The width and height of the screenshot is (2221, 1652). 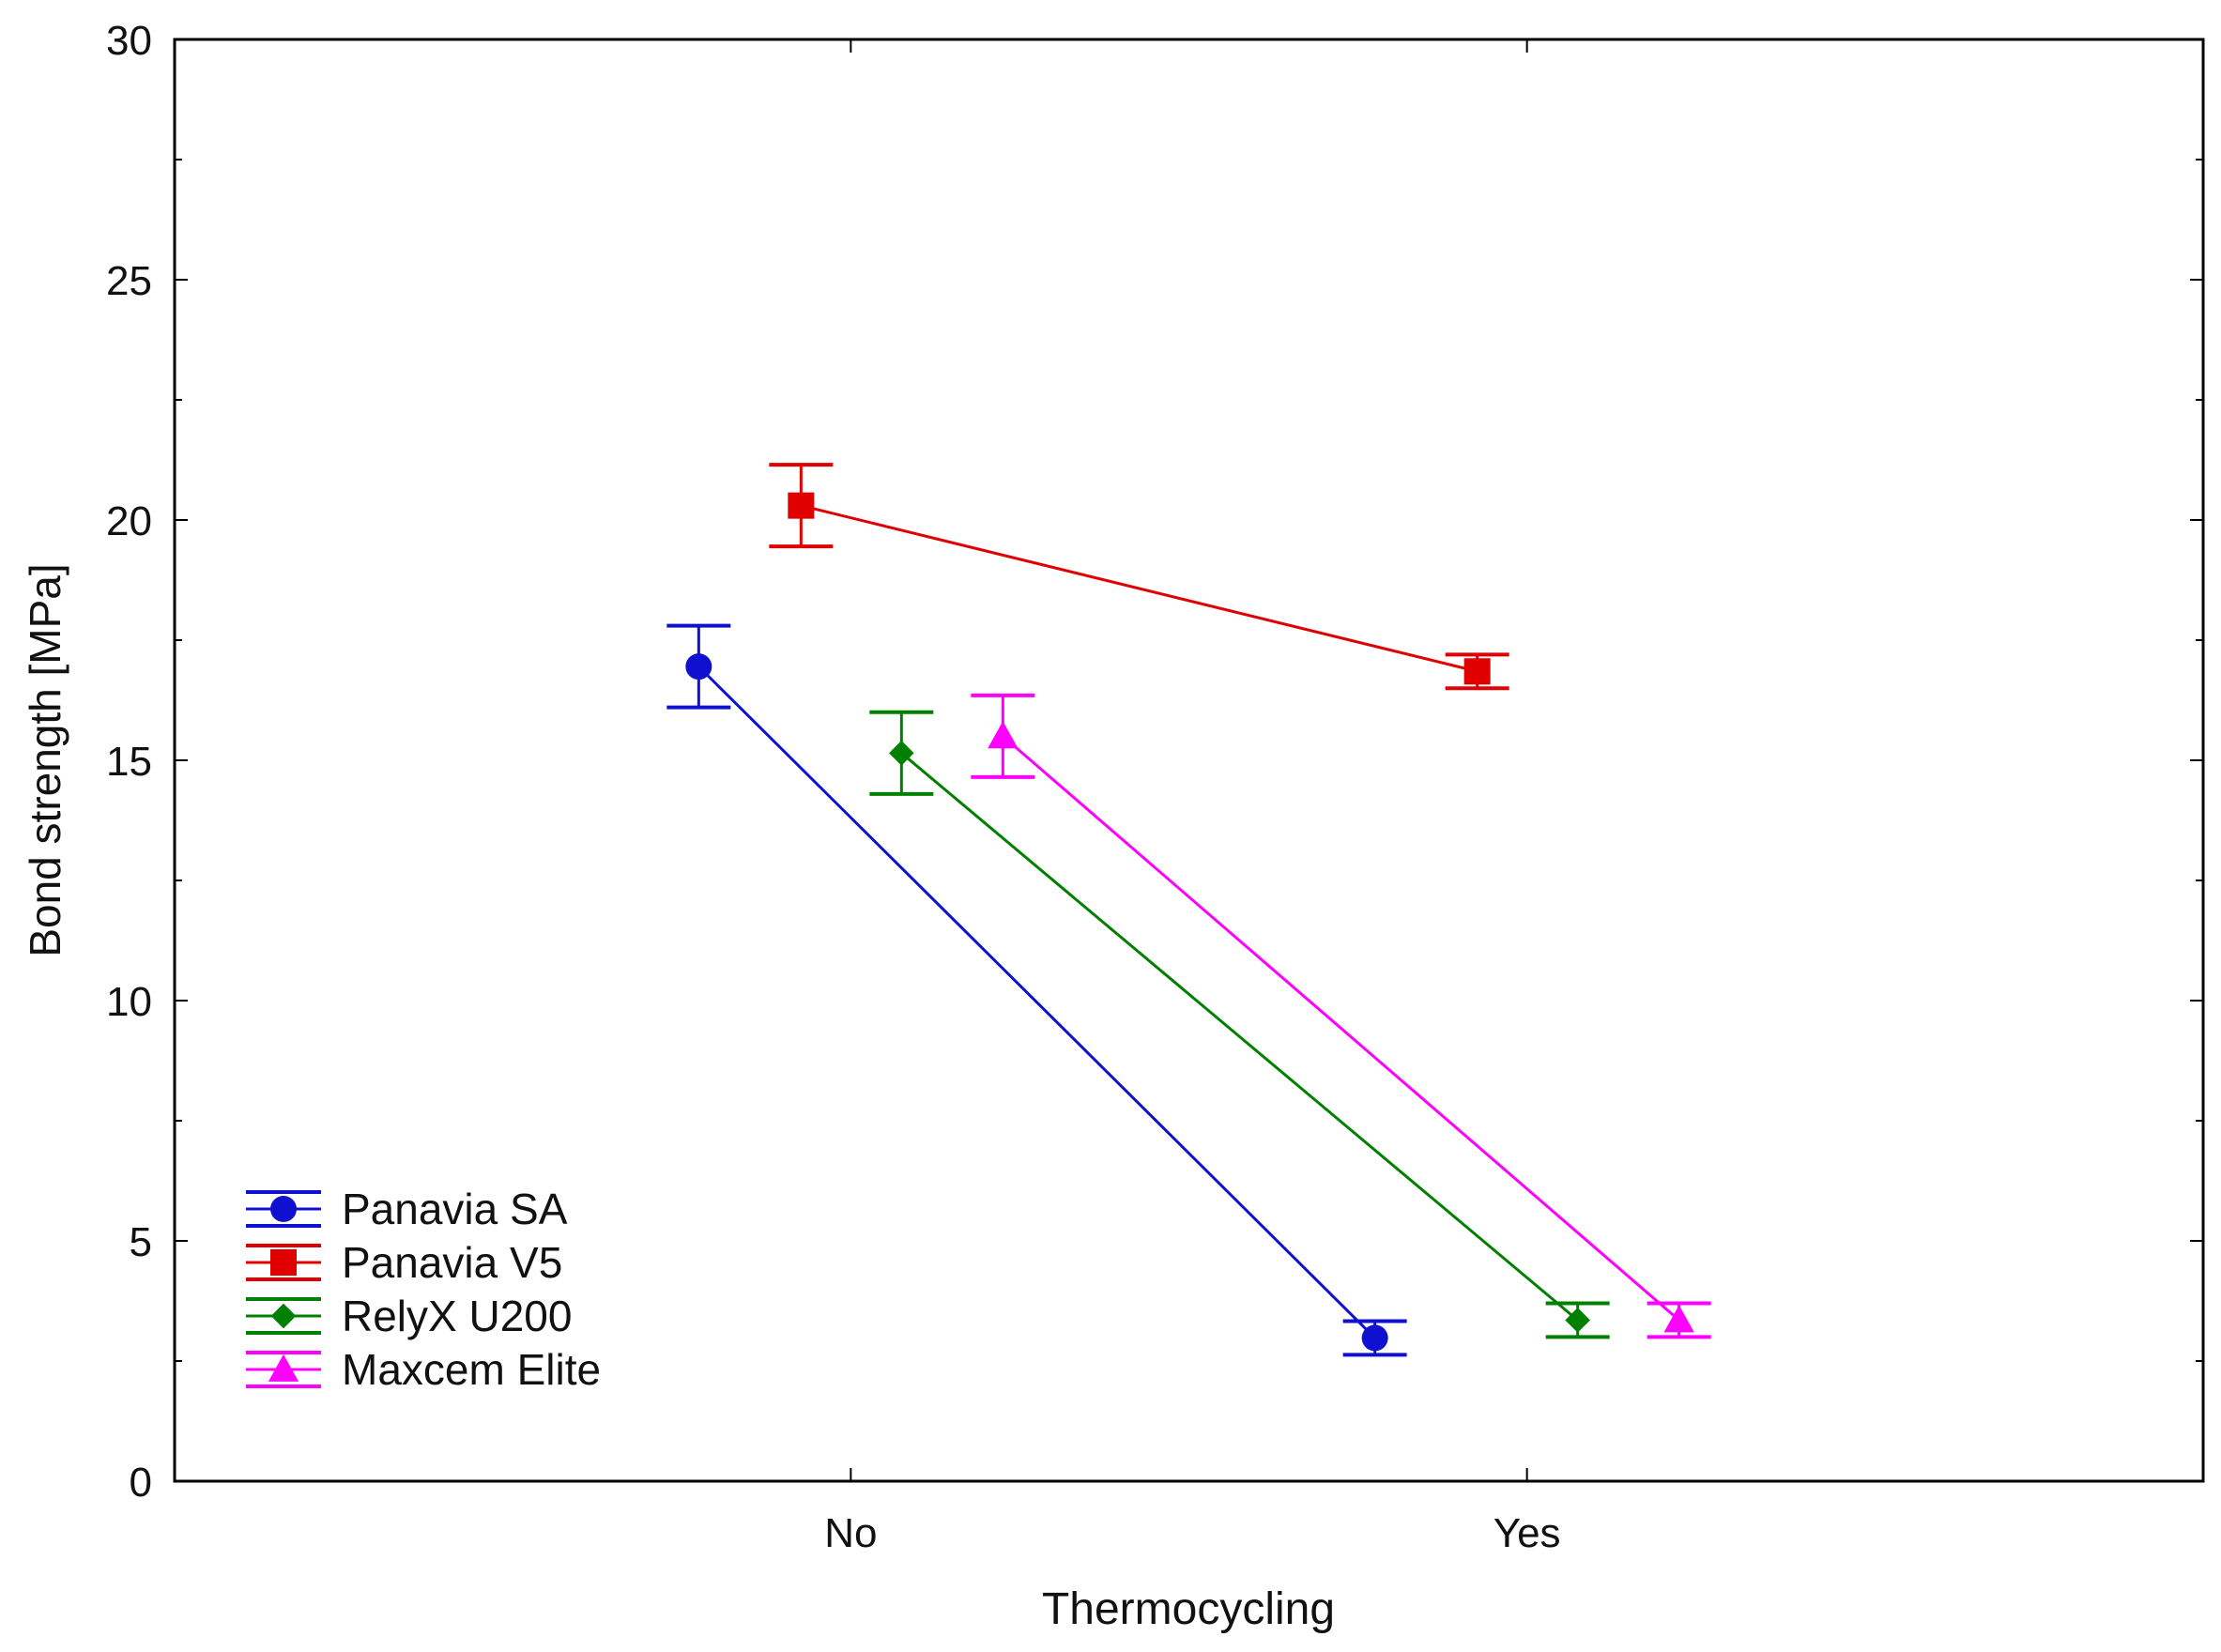 I want to click on y-tick-label: 15, so click(x=129, y=762).